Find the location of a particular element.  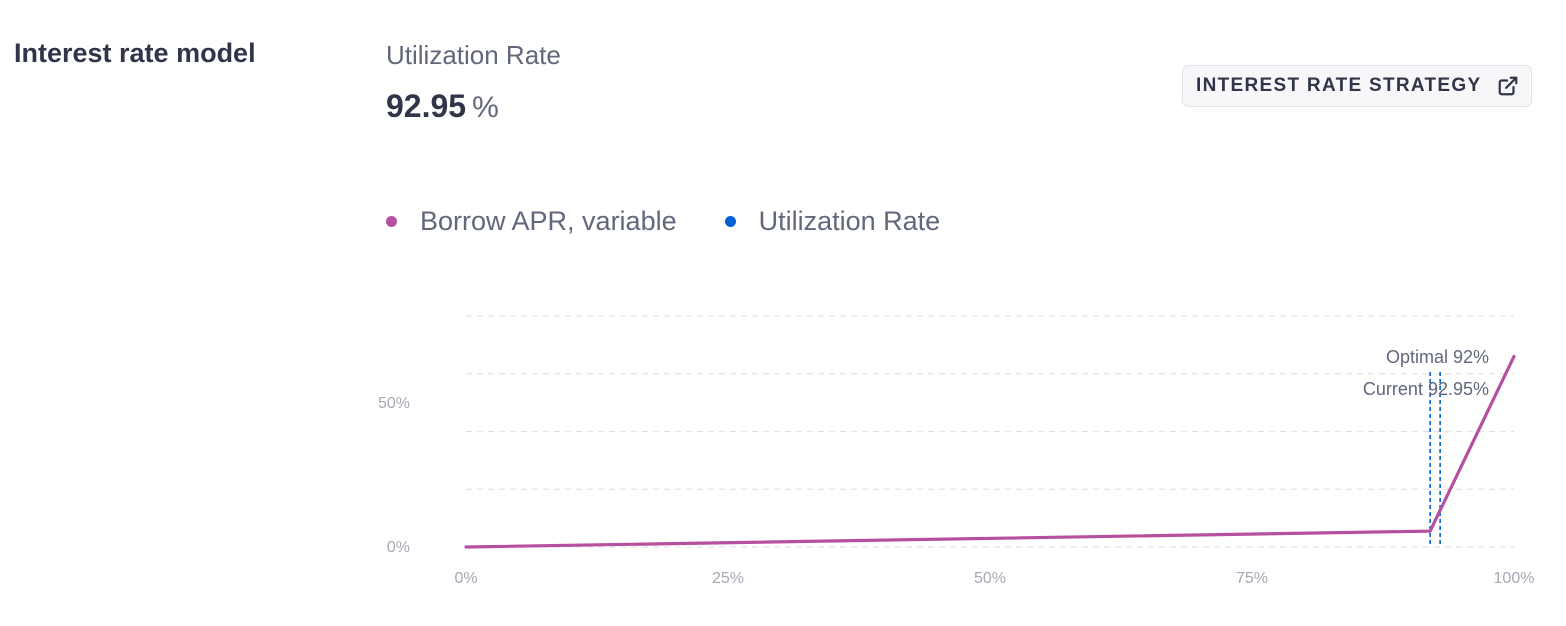

legend-label-borrow-apr: Borrow APR, variable is located at coordinates (548, 221).